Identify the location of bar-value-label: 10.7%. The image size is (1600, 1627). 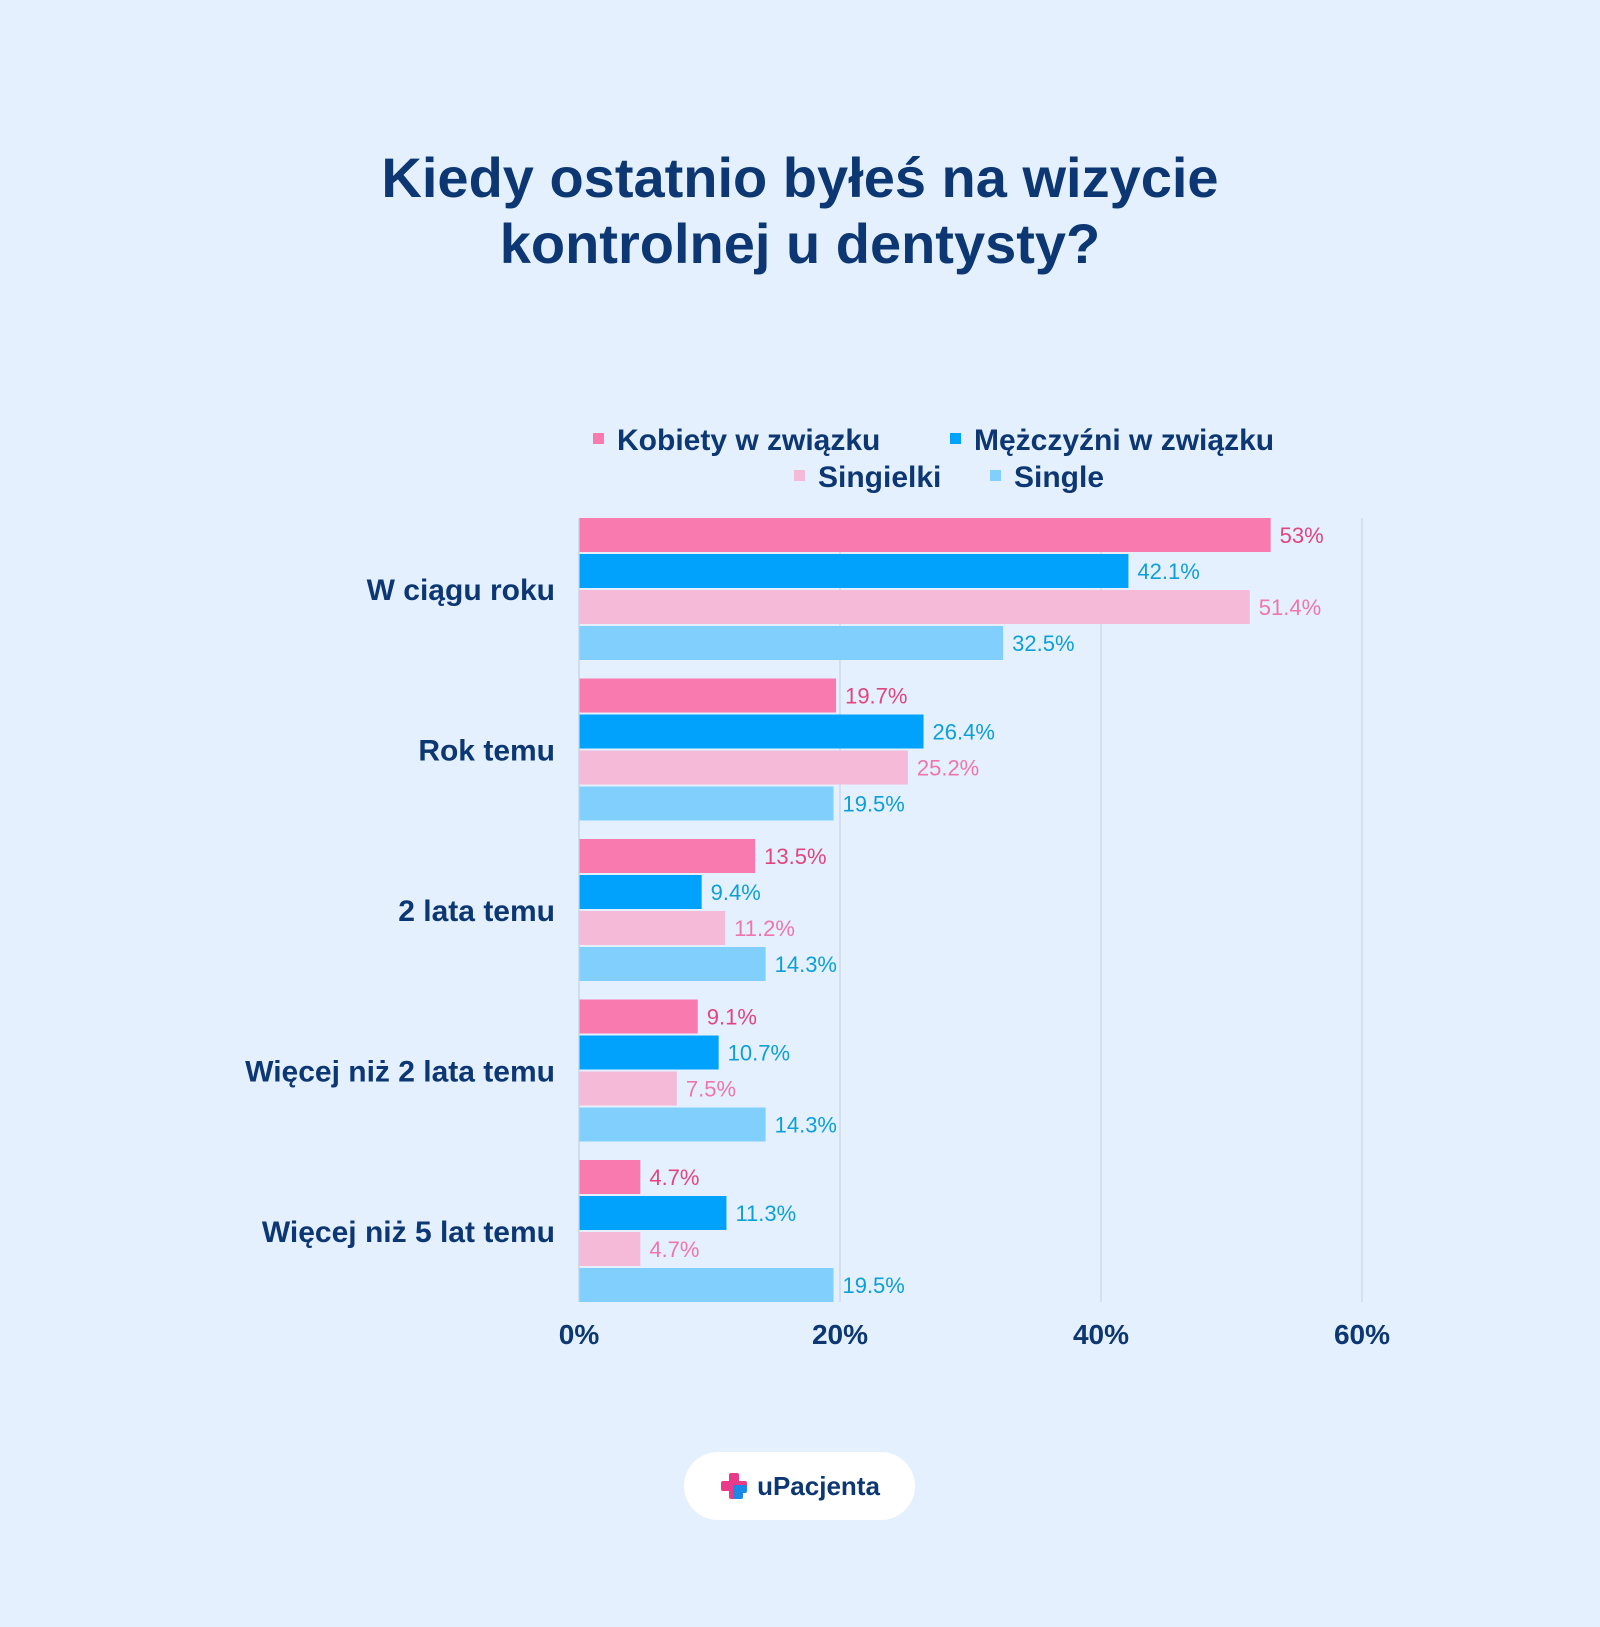
(759, 1053).